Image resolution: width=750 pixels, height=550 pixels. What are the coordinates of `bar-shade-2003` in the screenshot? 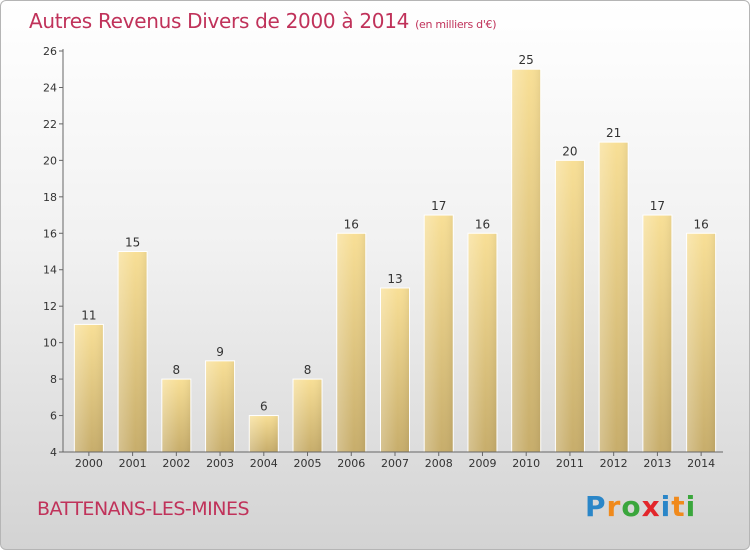 It's located at (220, 406).